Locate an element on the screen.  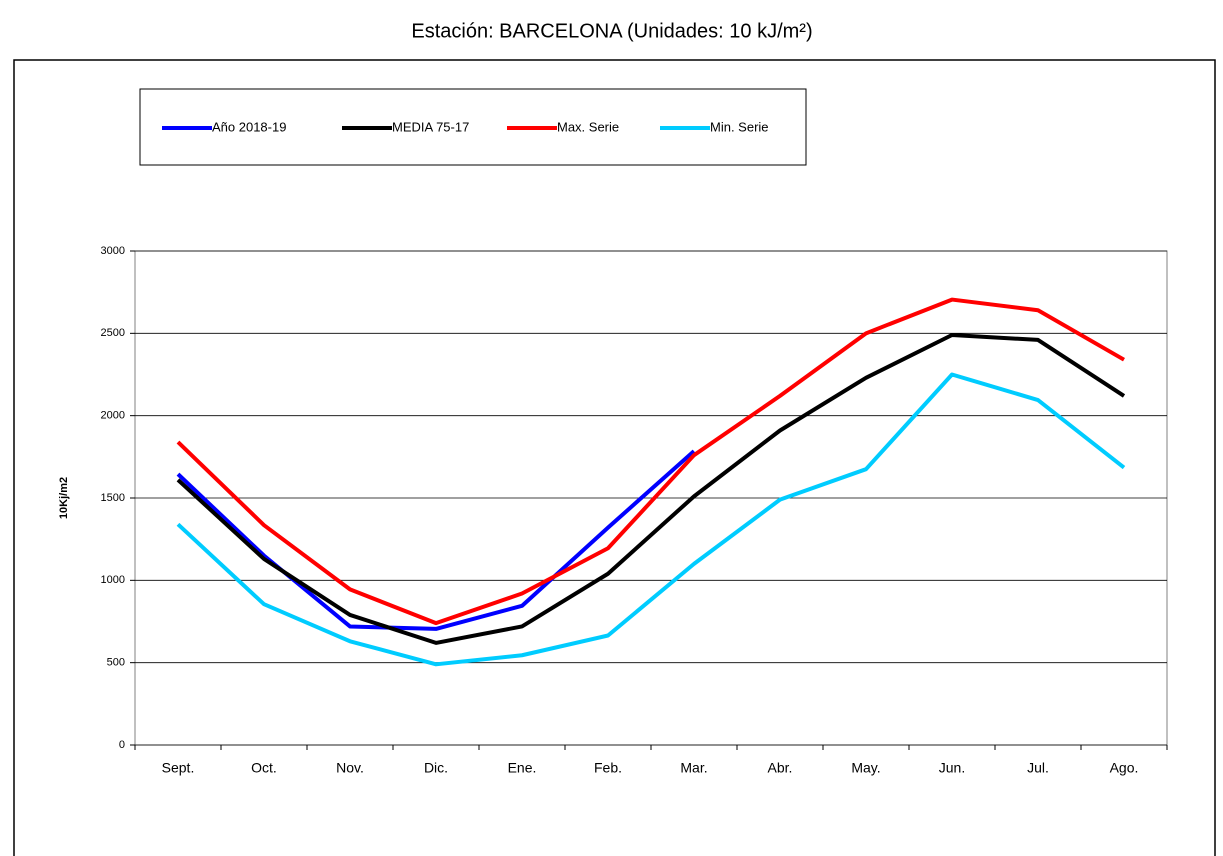
x-tick-label: Sept. is located at coordinates (178, 768).